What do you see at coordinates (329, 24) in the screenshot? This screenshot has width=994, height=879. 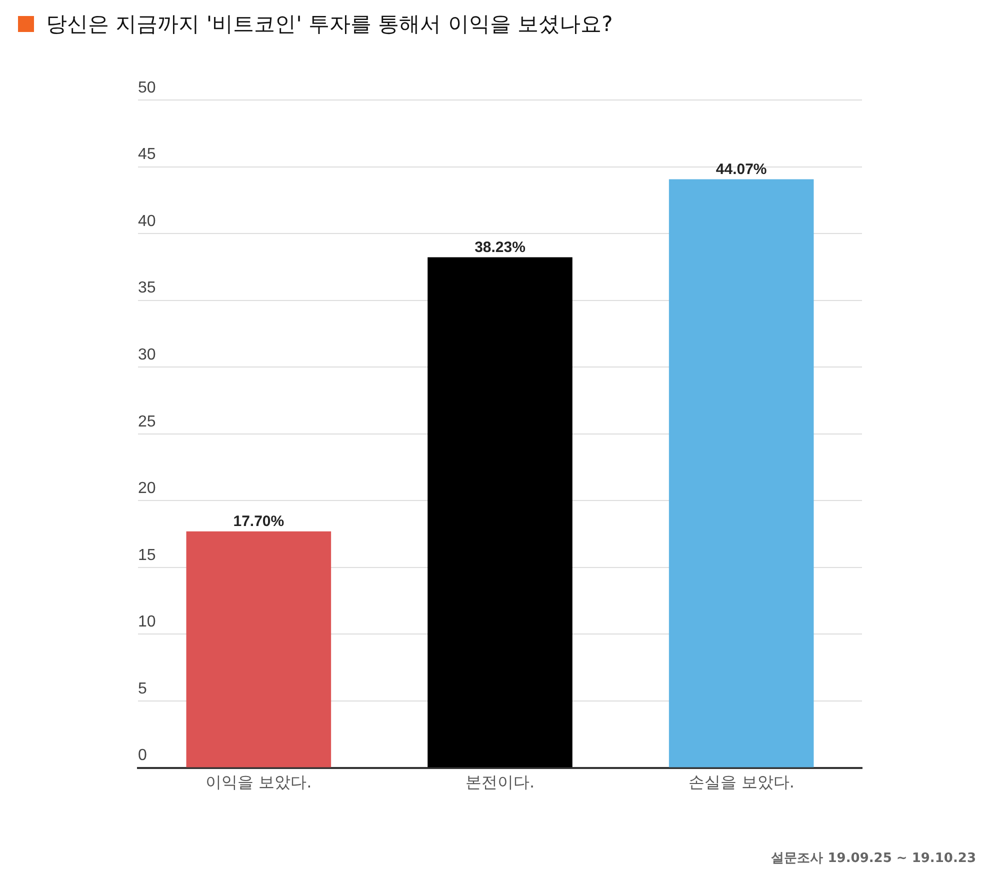 I see `chart-title: 당신은 지금까지 '비트코인' 투자를 통해서 이익을 보셨나요?` at bounding box center [329, 24].